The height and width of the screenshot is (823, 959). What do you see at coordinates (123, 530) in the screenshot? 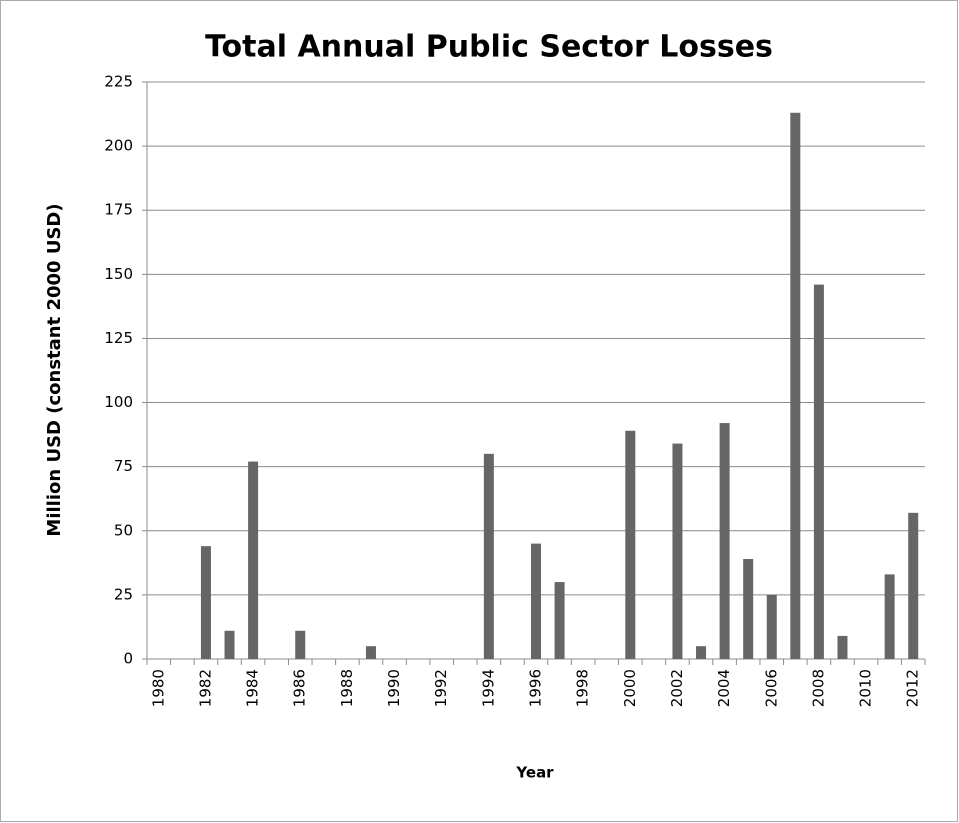
I see `y-tick-label: 50` at bounding box center [123, 530].